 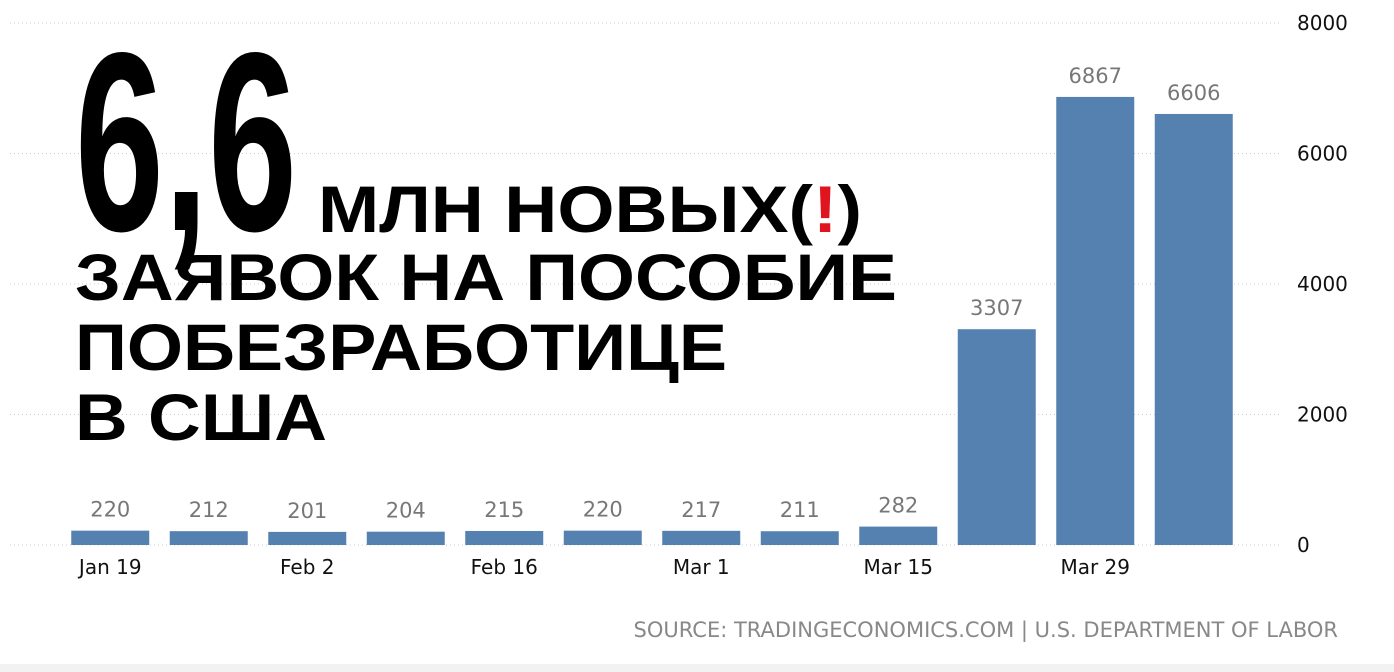 I want to click on x-tick-label: Mar 15, so click(x=898, y=567).